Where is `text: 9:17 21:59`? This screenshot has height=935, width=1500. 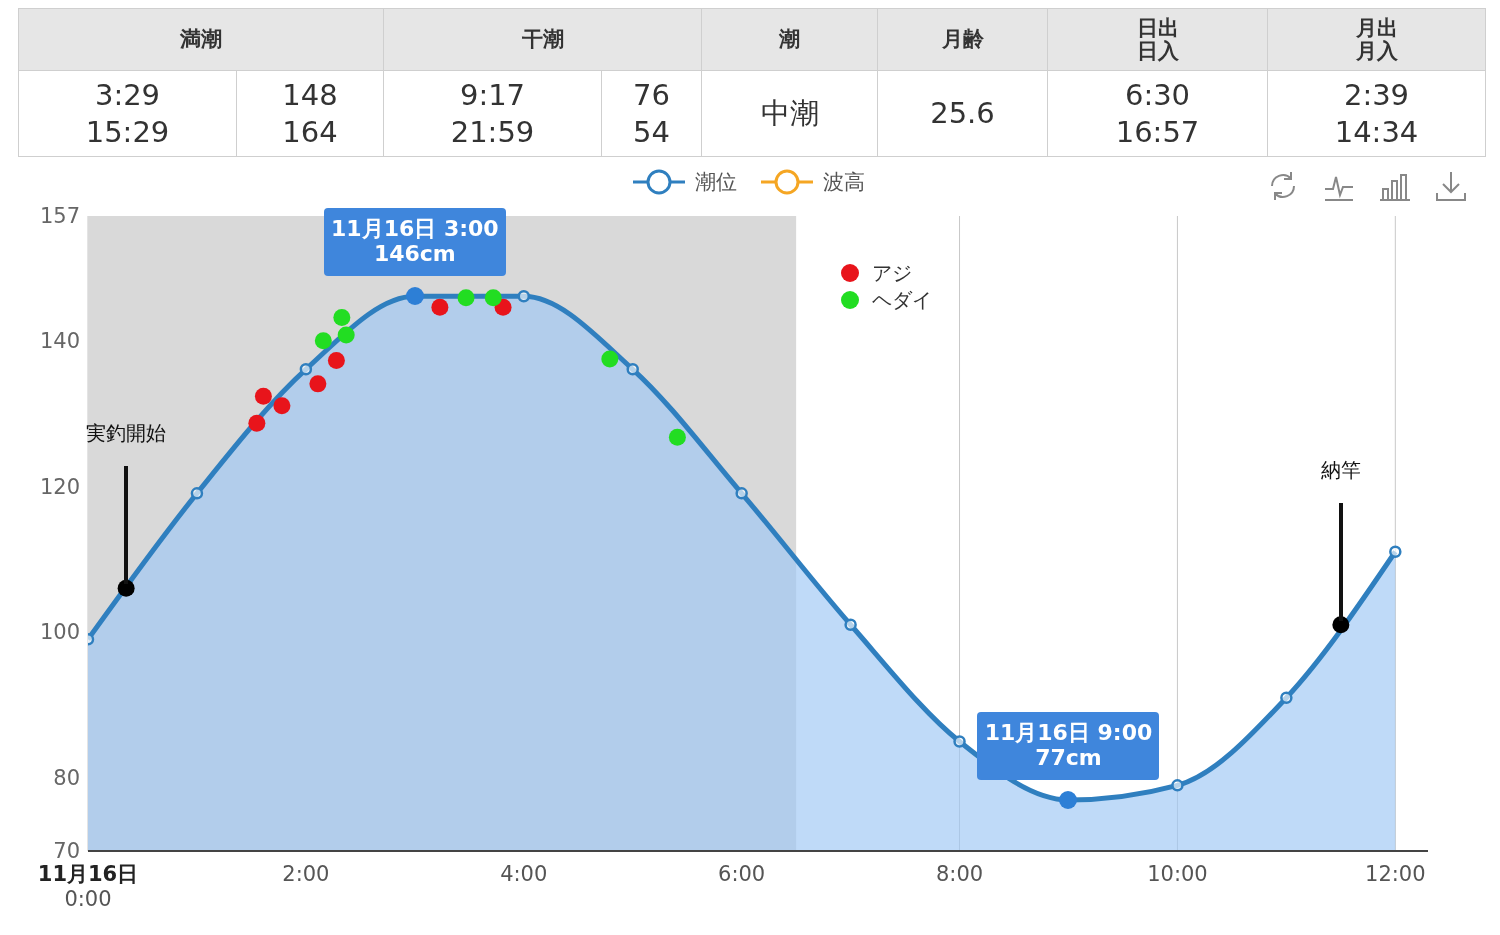 text: 9:17 21:59 is located at coordinates (492, 113).